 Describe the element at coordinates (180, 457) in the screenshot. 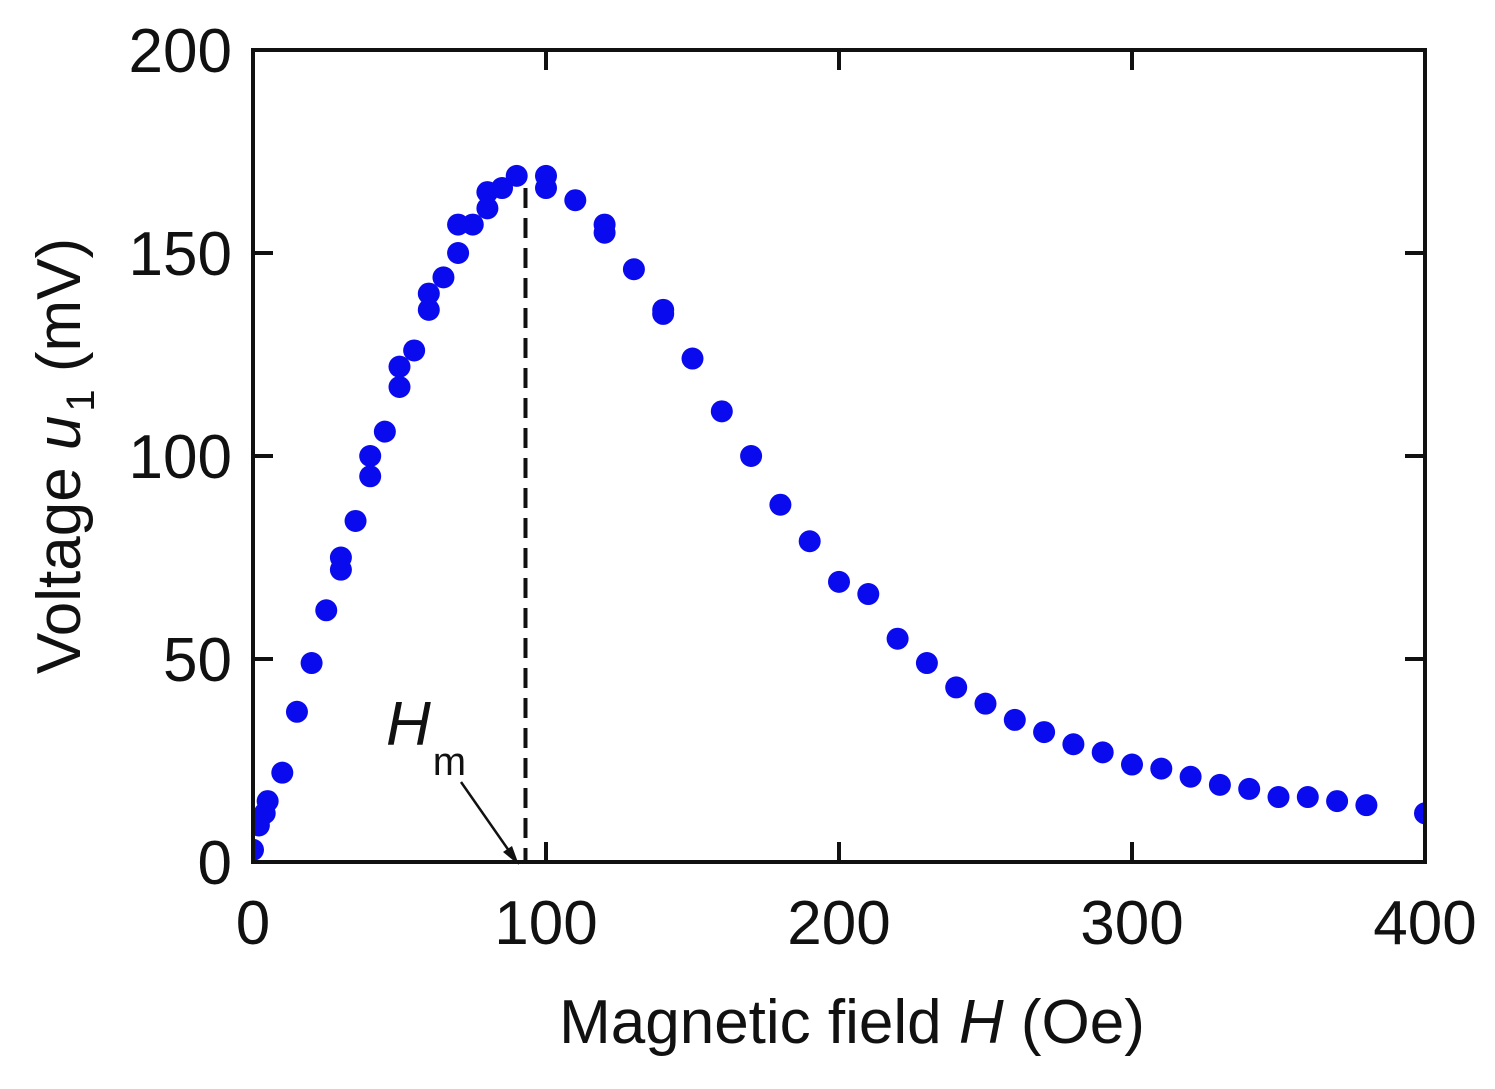

I see `y-tick-label: 100` at that location.